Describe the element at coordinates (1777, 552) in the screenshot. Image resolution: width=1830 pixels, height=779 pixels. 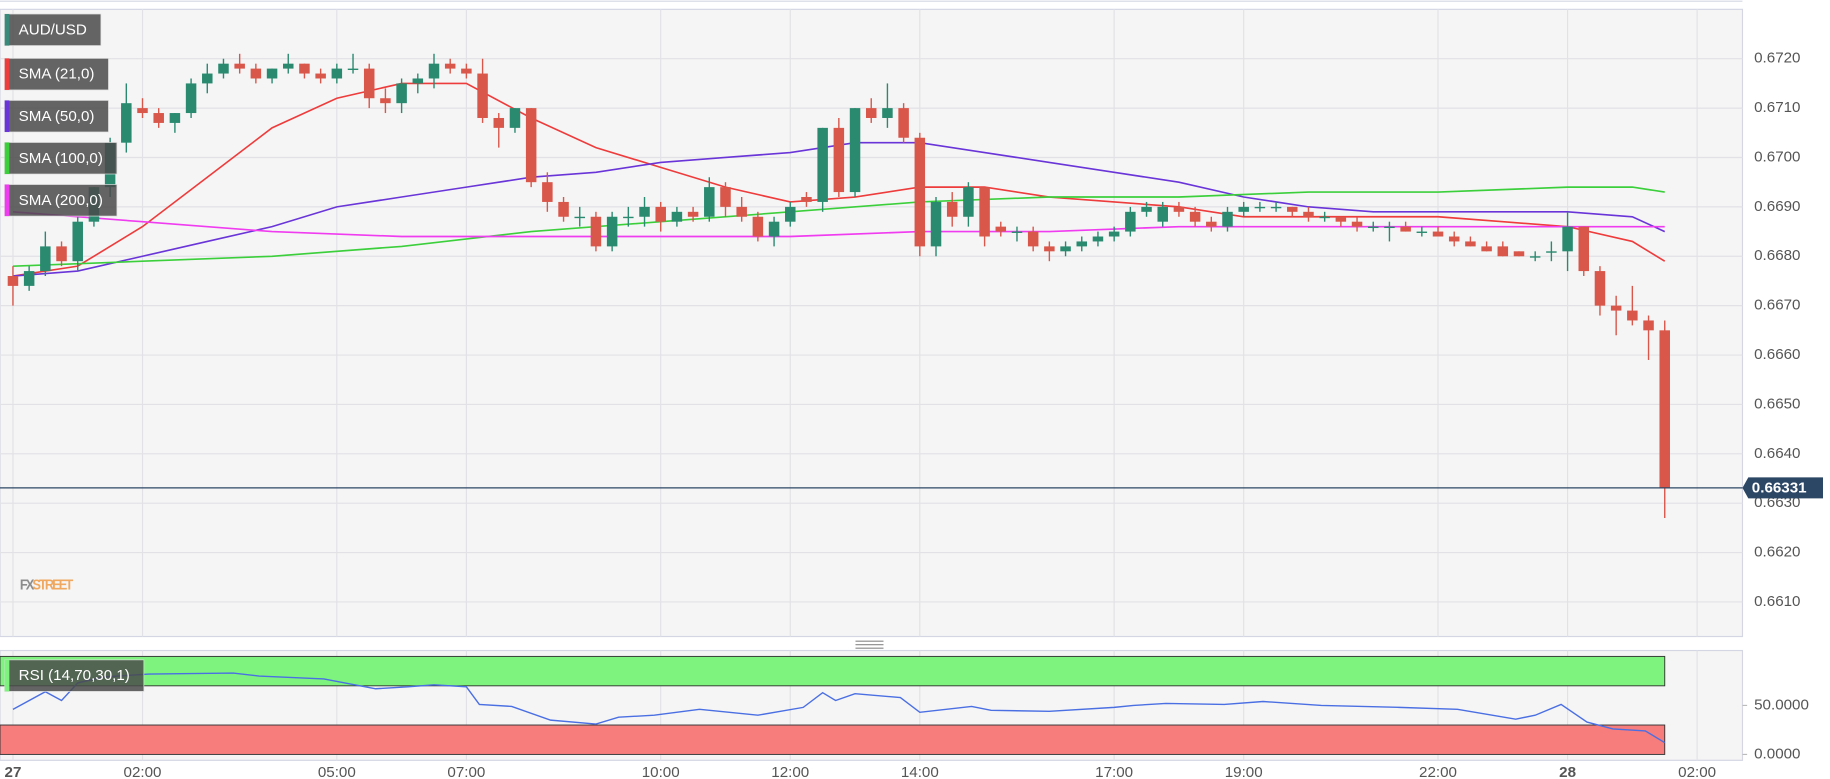
I see `y-tick-label: 0.6620` at that location.